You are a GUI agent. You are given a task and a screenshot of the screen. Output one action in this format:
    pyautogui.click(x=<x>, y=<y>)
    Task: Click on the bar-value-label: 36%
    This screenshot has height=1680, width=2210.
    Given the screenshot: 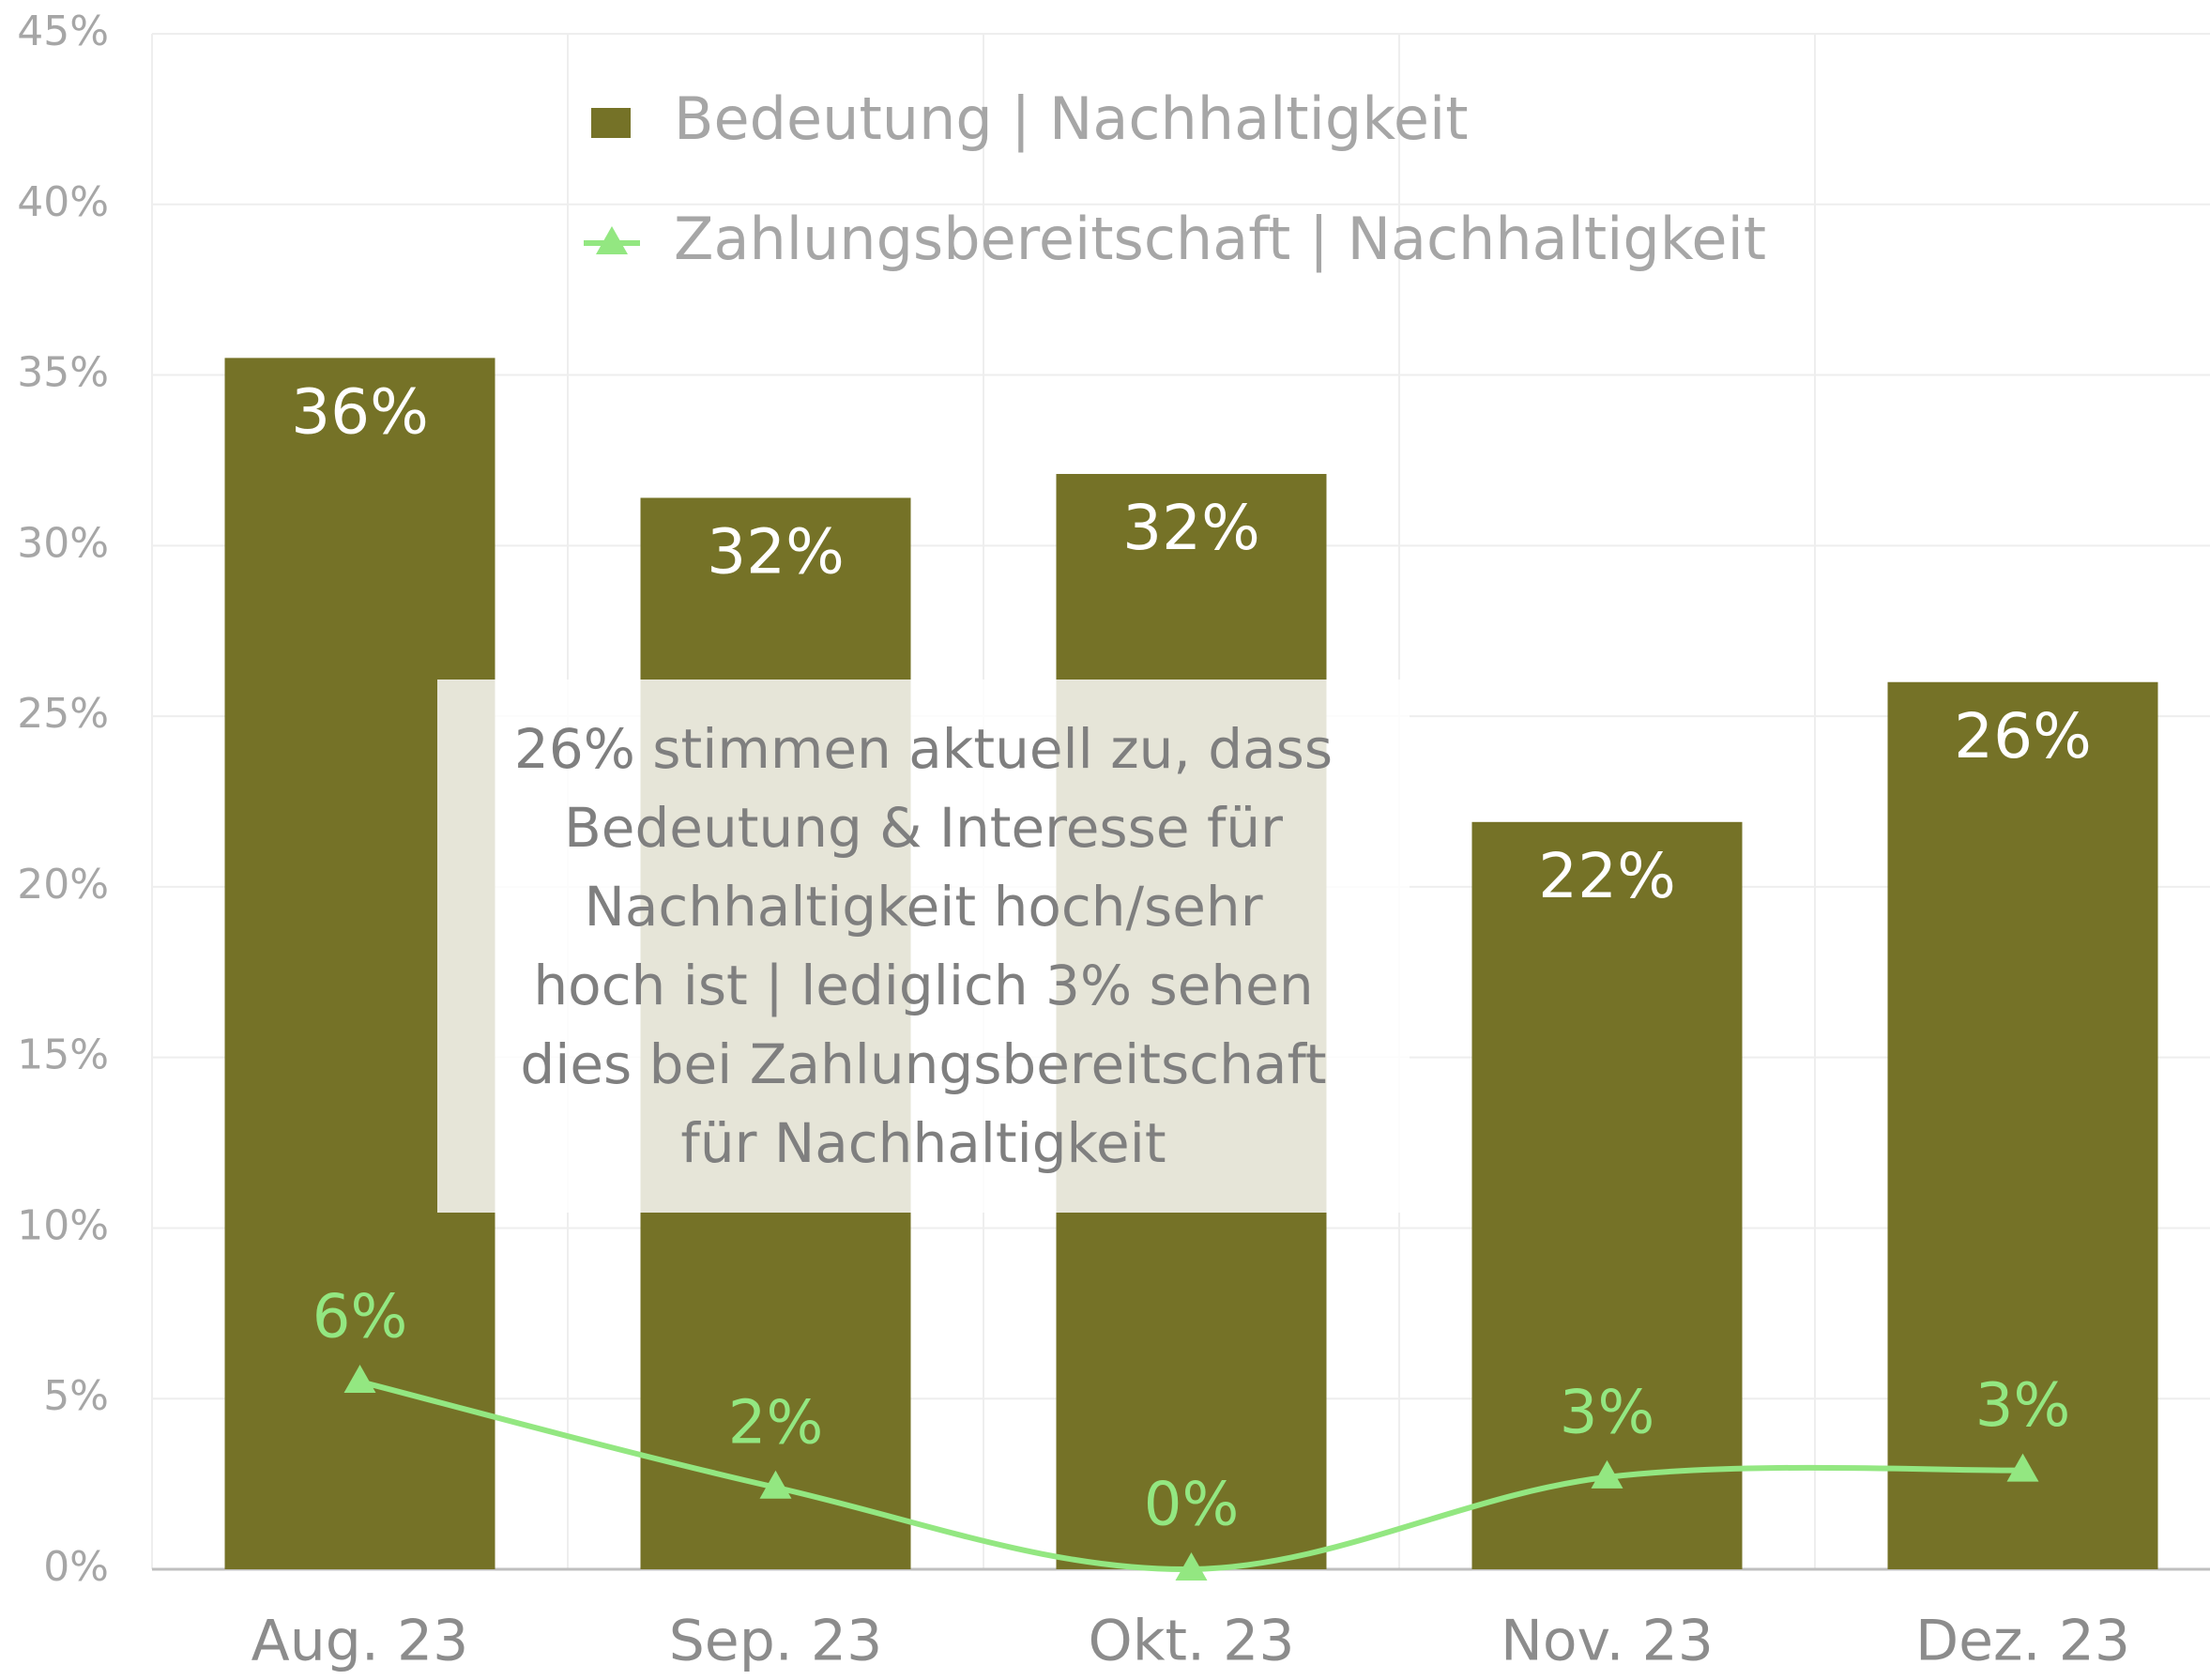 What is the action you would take?
    pyautogui.click(x=360, y=411)
    